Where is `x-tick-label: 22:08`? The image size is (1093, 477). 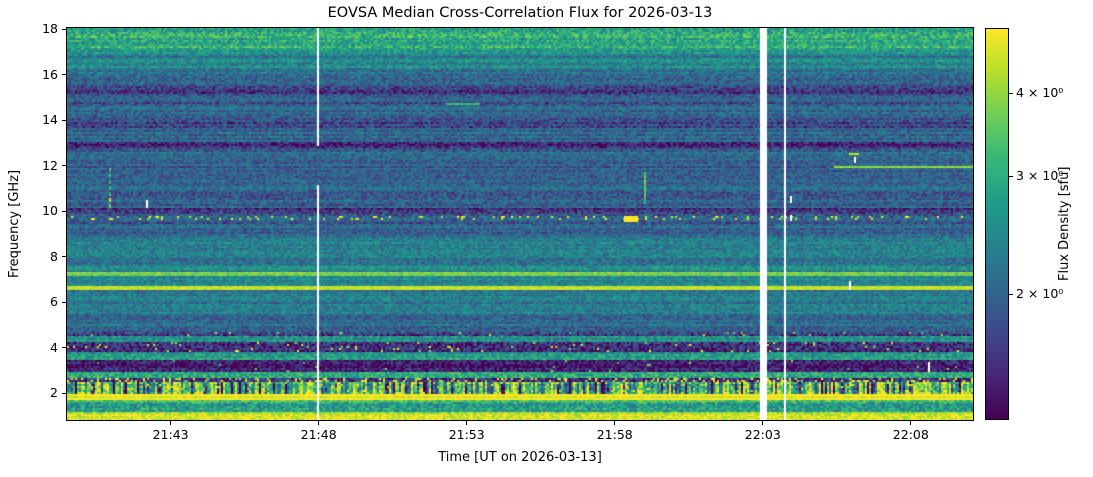
x-tick-label: 22:08 is located at coordinates (910, 434).